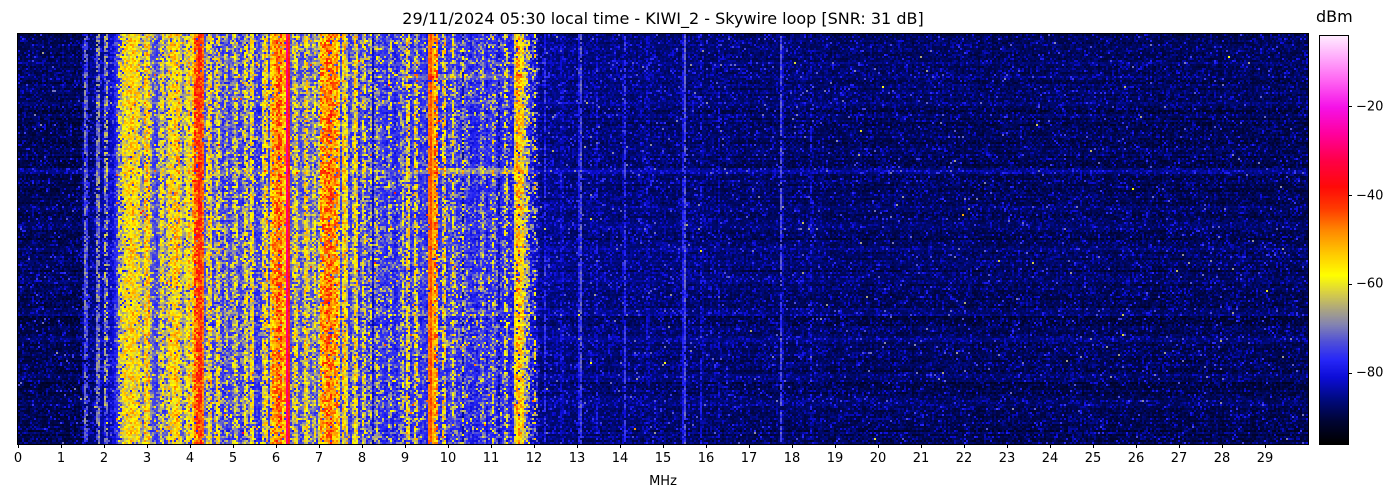  Describe the element at coordinates (18, 458) in the screenshot. I see `x-tick-label: 0` at that location.